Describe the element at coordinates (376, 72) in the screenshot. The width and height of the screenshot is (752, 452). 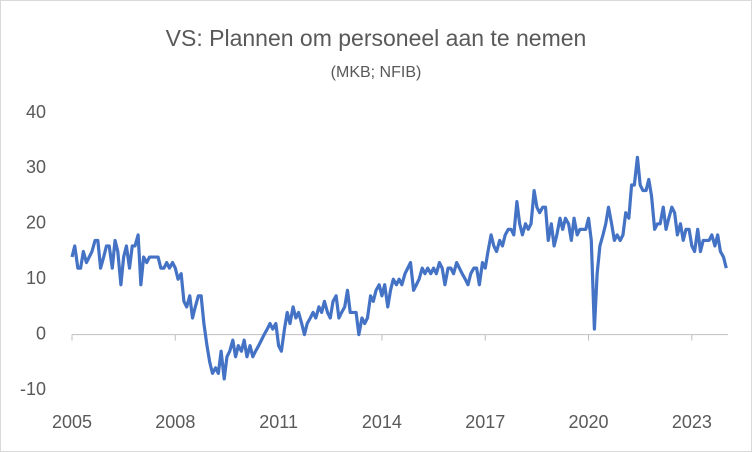
I see `chart-subtitle: (MKB; NFIB)` at that location.